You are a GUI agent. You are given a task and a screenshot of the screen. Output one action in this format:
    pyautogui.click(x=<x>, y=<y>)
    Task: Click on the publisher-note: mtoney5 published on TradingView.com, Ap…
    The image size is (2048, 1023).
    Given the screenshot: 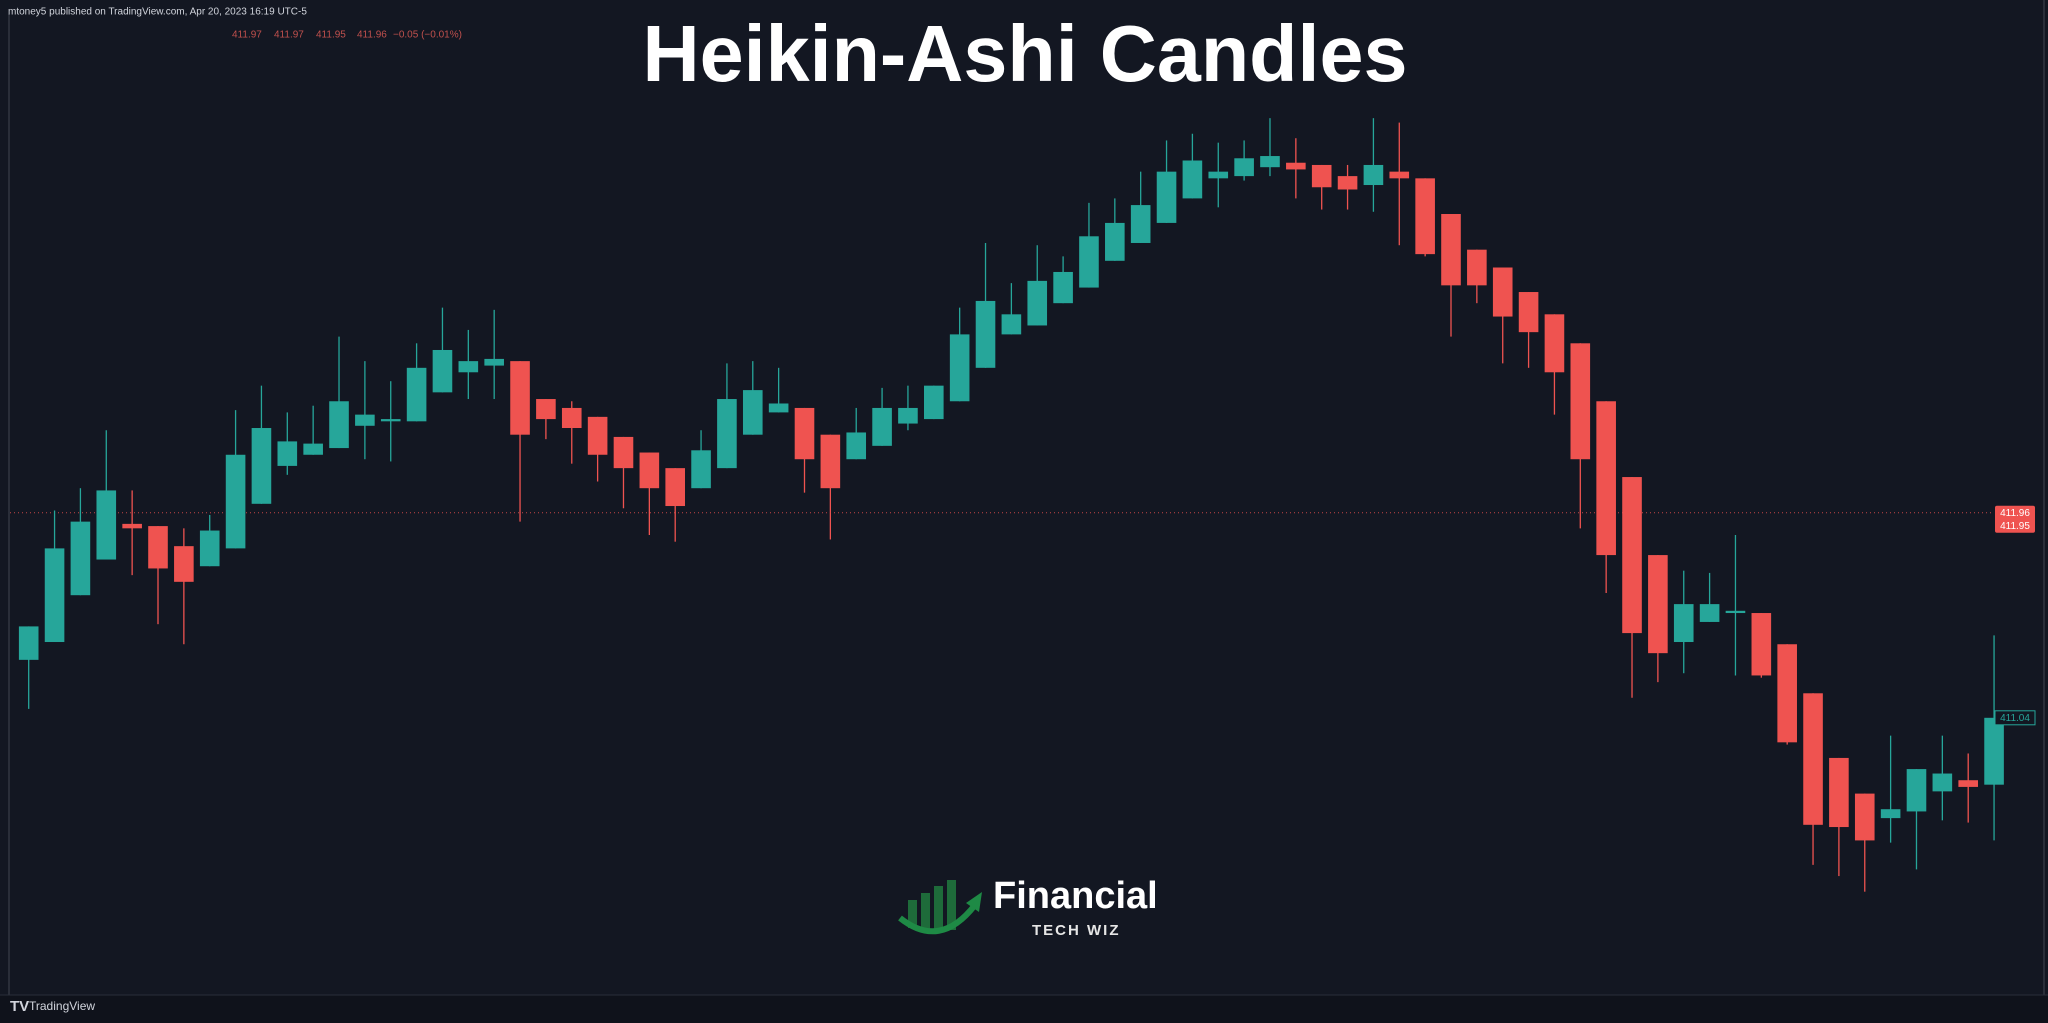 What is the action you would take?
    pyautogui.click(x=157, y=12)
    